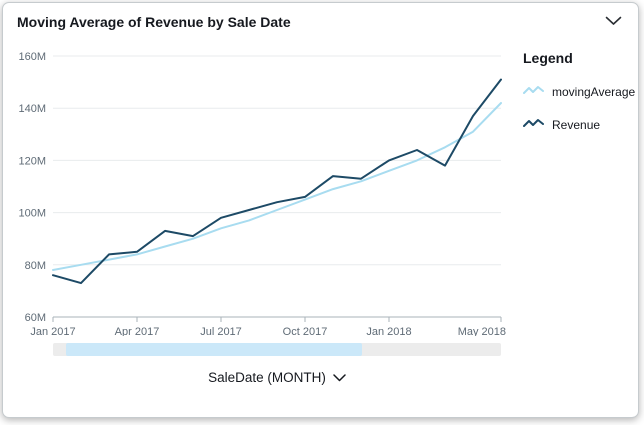  What do you see at coordinates (320, 16) in the screenshot?
I see `card-header: Moving Average of Revenue by Sale Date` at bounding box center [320, 16].